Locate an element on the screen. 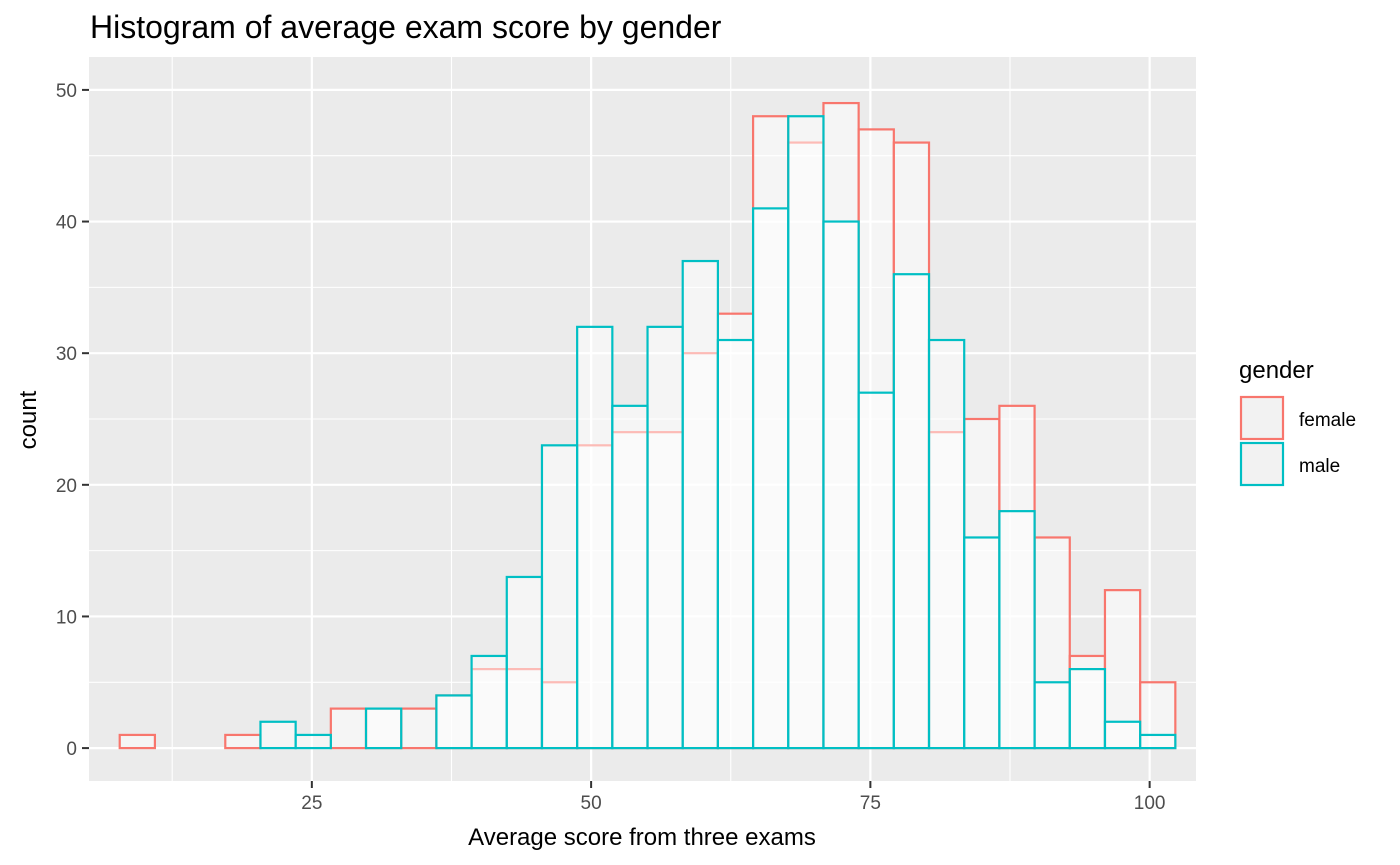 Image resolution: width=1400 pixels, height=865 pixels. x-axis-title: Average score from three exams is located at coordinates (642, 837).